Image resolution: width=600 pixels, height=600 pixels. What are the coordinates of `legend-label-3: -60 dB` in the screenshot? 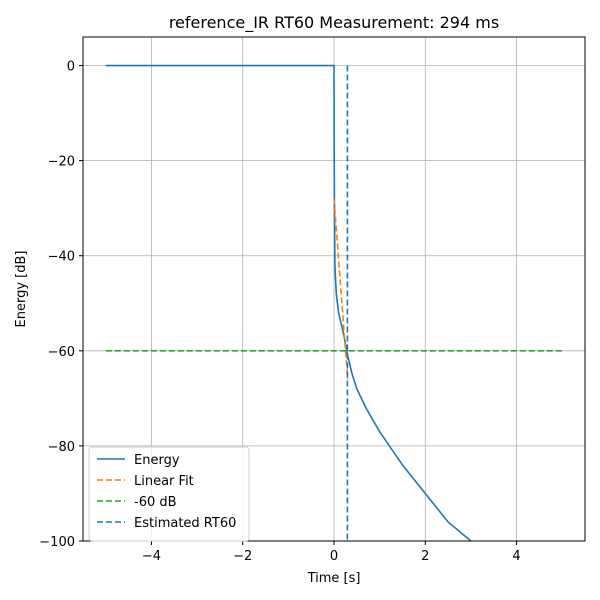 It's located at (155, 502).